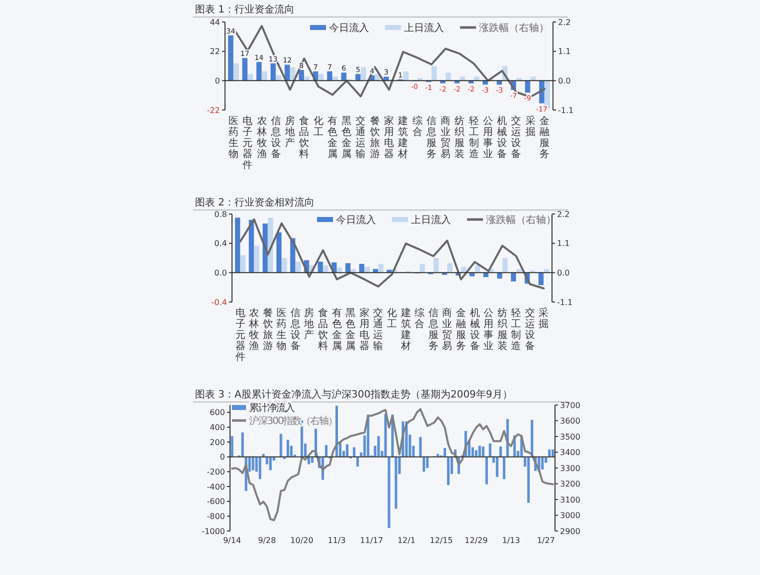 Image resolution: width=760 pixels, height=575 pixels. What do you see at coordinates (220, 243) in the screenshot?
I see `y-tick-label: 0.4` at bounding box center [220, 243].